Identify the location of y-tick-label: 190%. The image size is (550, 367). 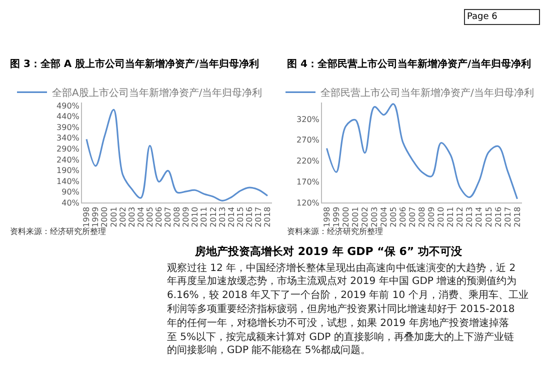
(68, 171).